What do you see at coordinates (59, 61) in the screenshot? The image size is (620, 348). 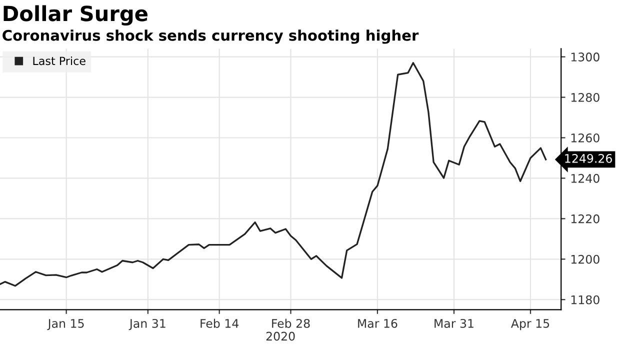 I see `legend-label: Last Price` at bounding box center [59, 61].